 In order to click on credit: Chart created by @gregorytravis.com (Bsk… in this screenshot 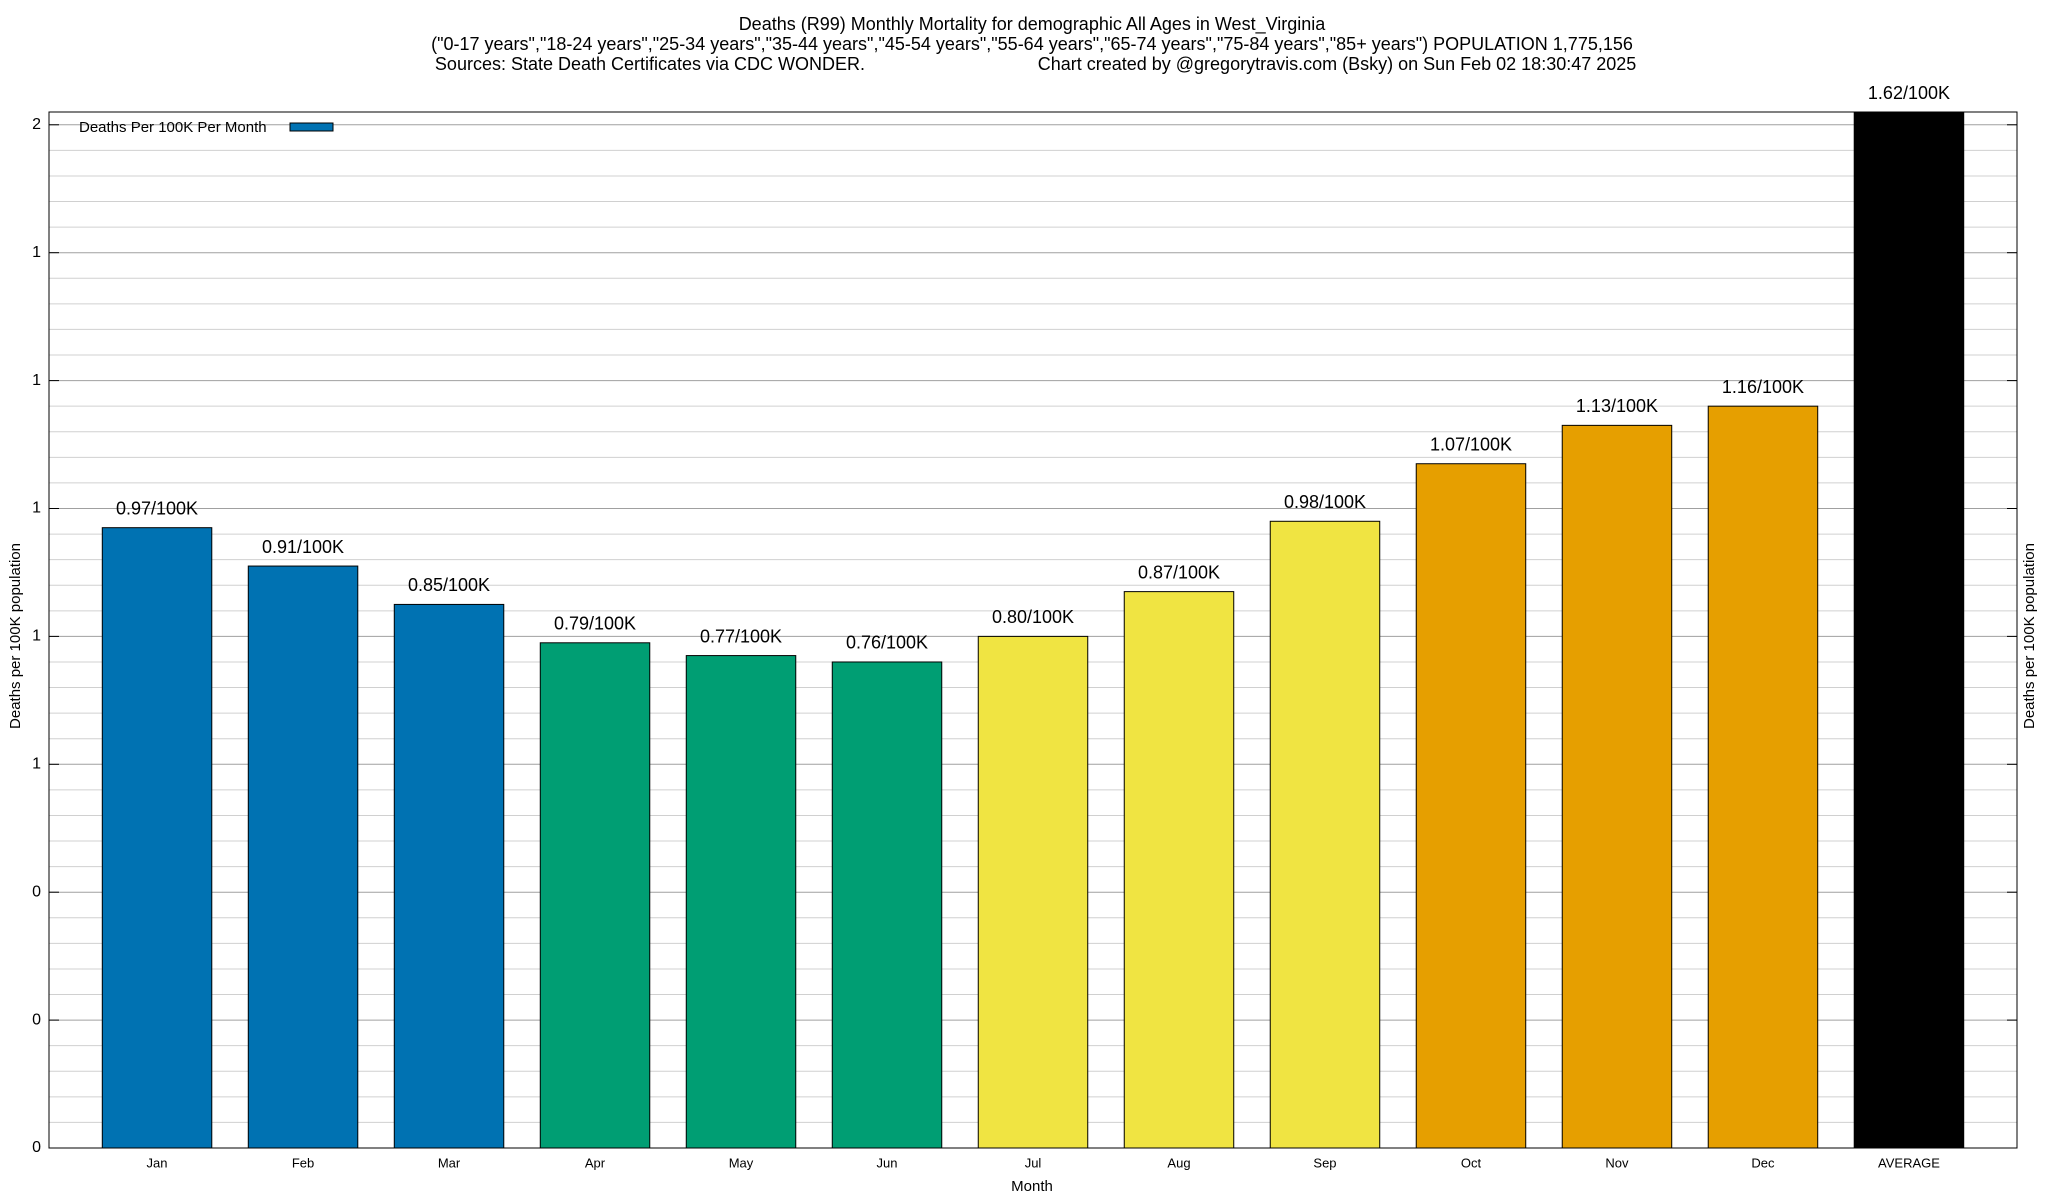, I will do `click(1337, 64)`.